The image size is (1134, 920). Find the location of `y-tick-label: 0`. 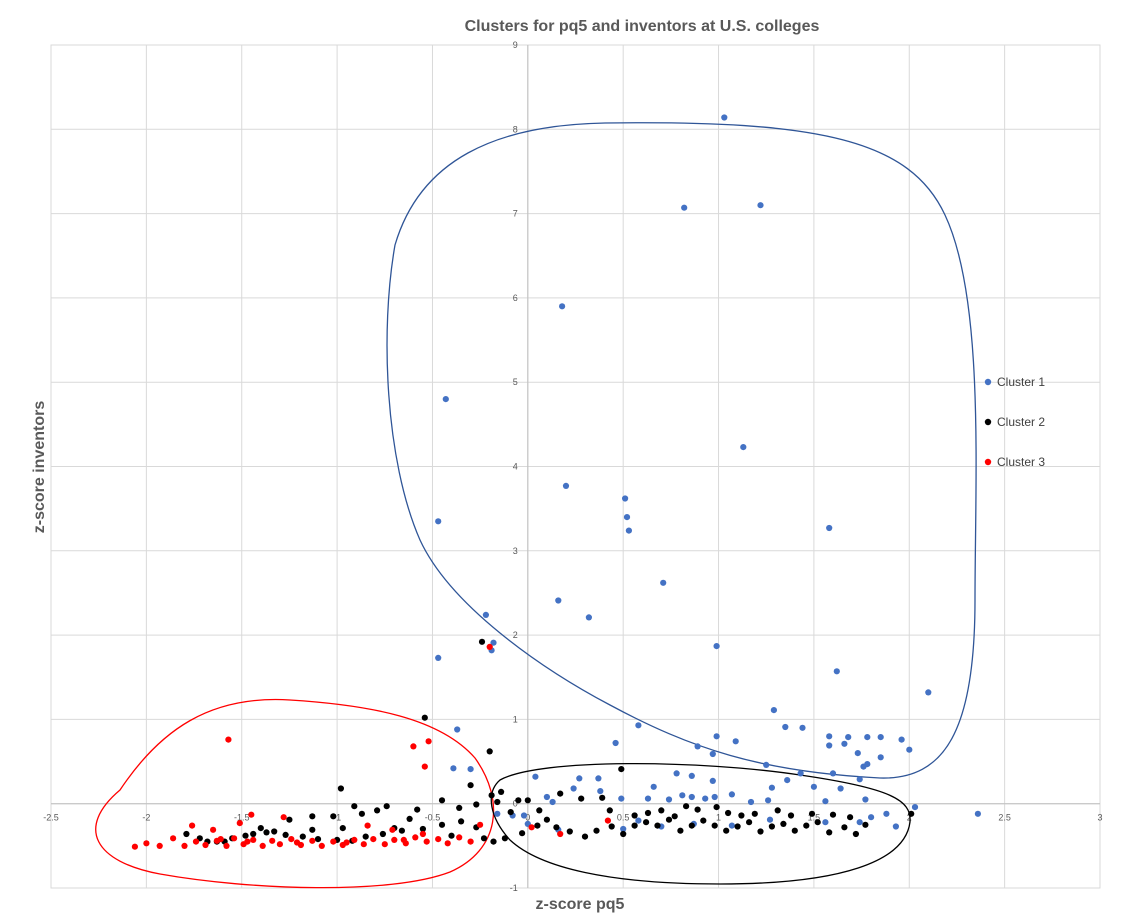

y-tick-label: 0 is located at coordinates (515, 804).